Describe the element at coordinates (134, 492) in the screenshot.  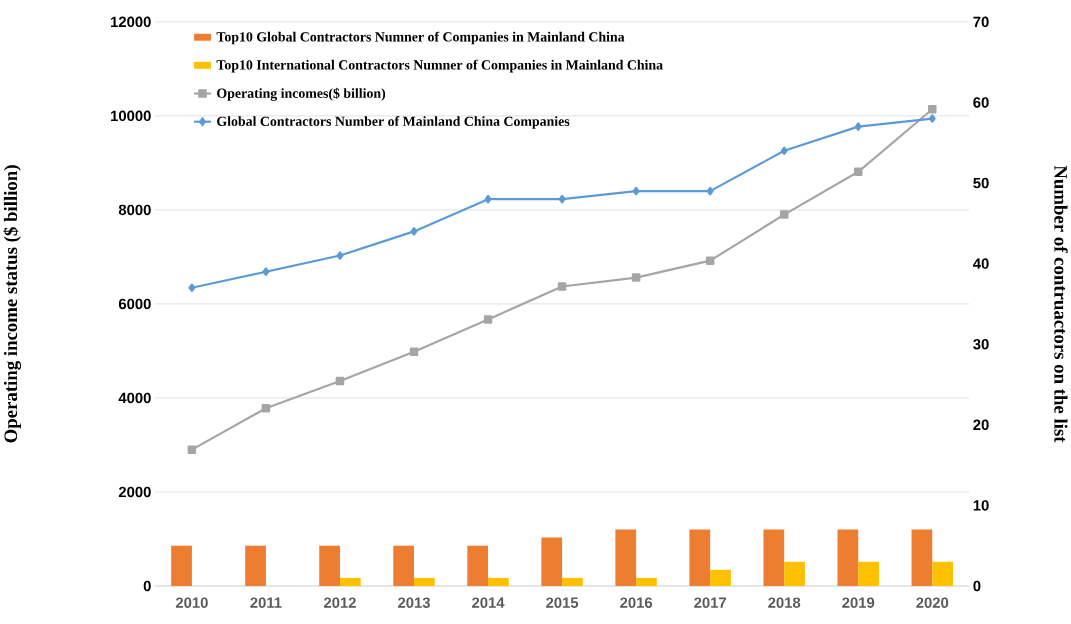
I see `y-tick-label: 2000` at that location.